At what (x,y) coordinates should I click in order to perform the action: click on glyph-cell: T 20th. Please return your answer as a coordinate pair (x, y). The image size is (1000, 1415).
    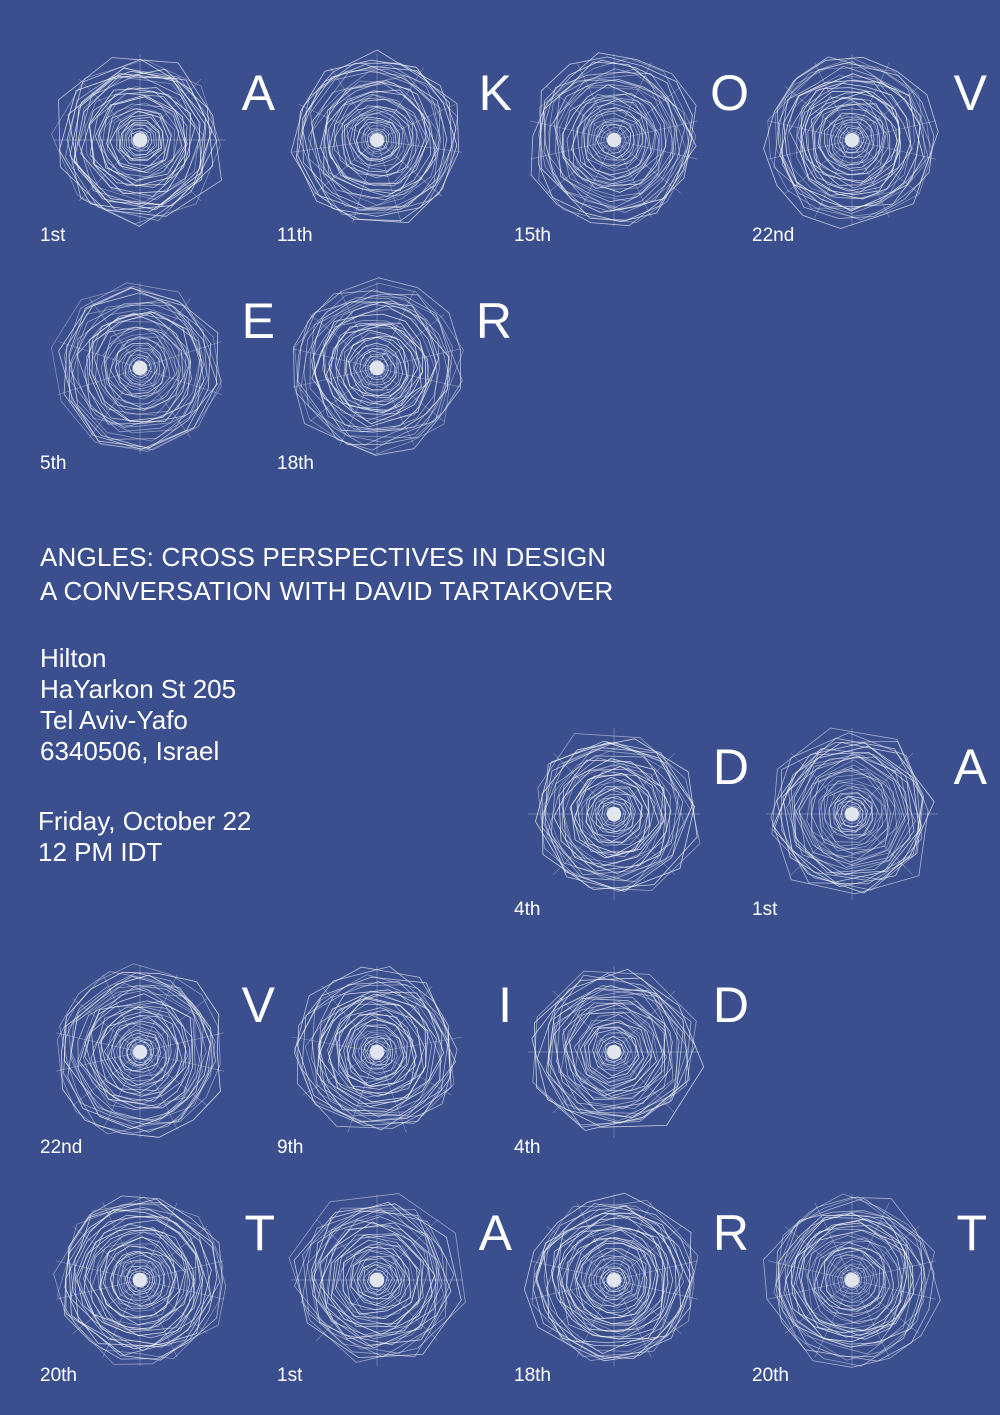
    Looking at the image, I should click on (869, 1295).